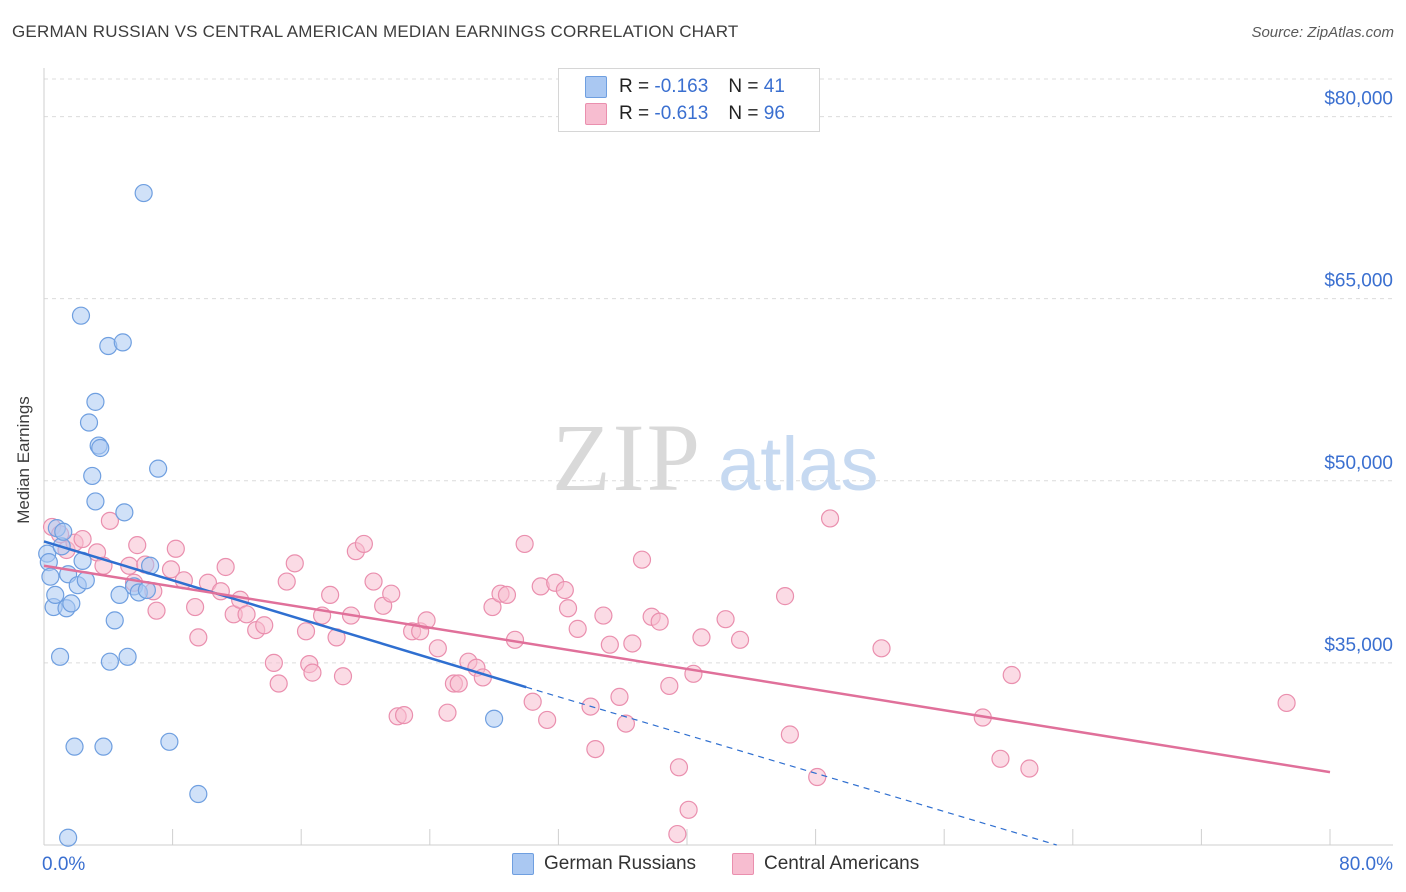 This screenshot has width=1406, height=892. I want to click on y-tick-label: $65,000, so click(1358, 281).